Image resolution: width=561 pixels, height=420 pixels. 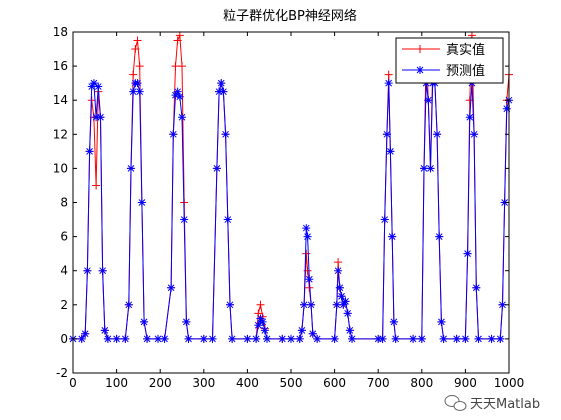 I want to click on watermark-text: 天天Matlab, so click(x=505, y=404).